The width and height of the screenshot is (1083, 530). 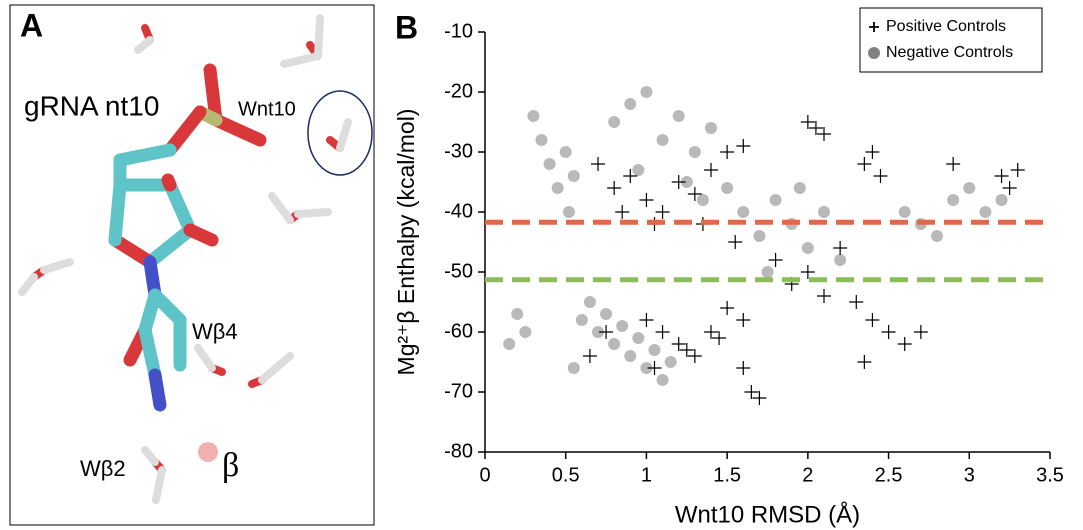 What do you see at coordinates (406, 242) in the screenshot?
I see `y-axis-label: Mg²⁺β Enthalpy (kcal/mol)` at bounding box center [406, 242].